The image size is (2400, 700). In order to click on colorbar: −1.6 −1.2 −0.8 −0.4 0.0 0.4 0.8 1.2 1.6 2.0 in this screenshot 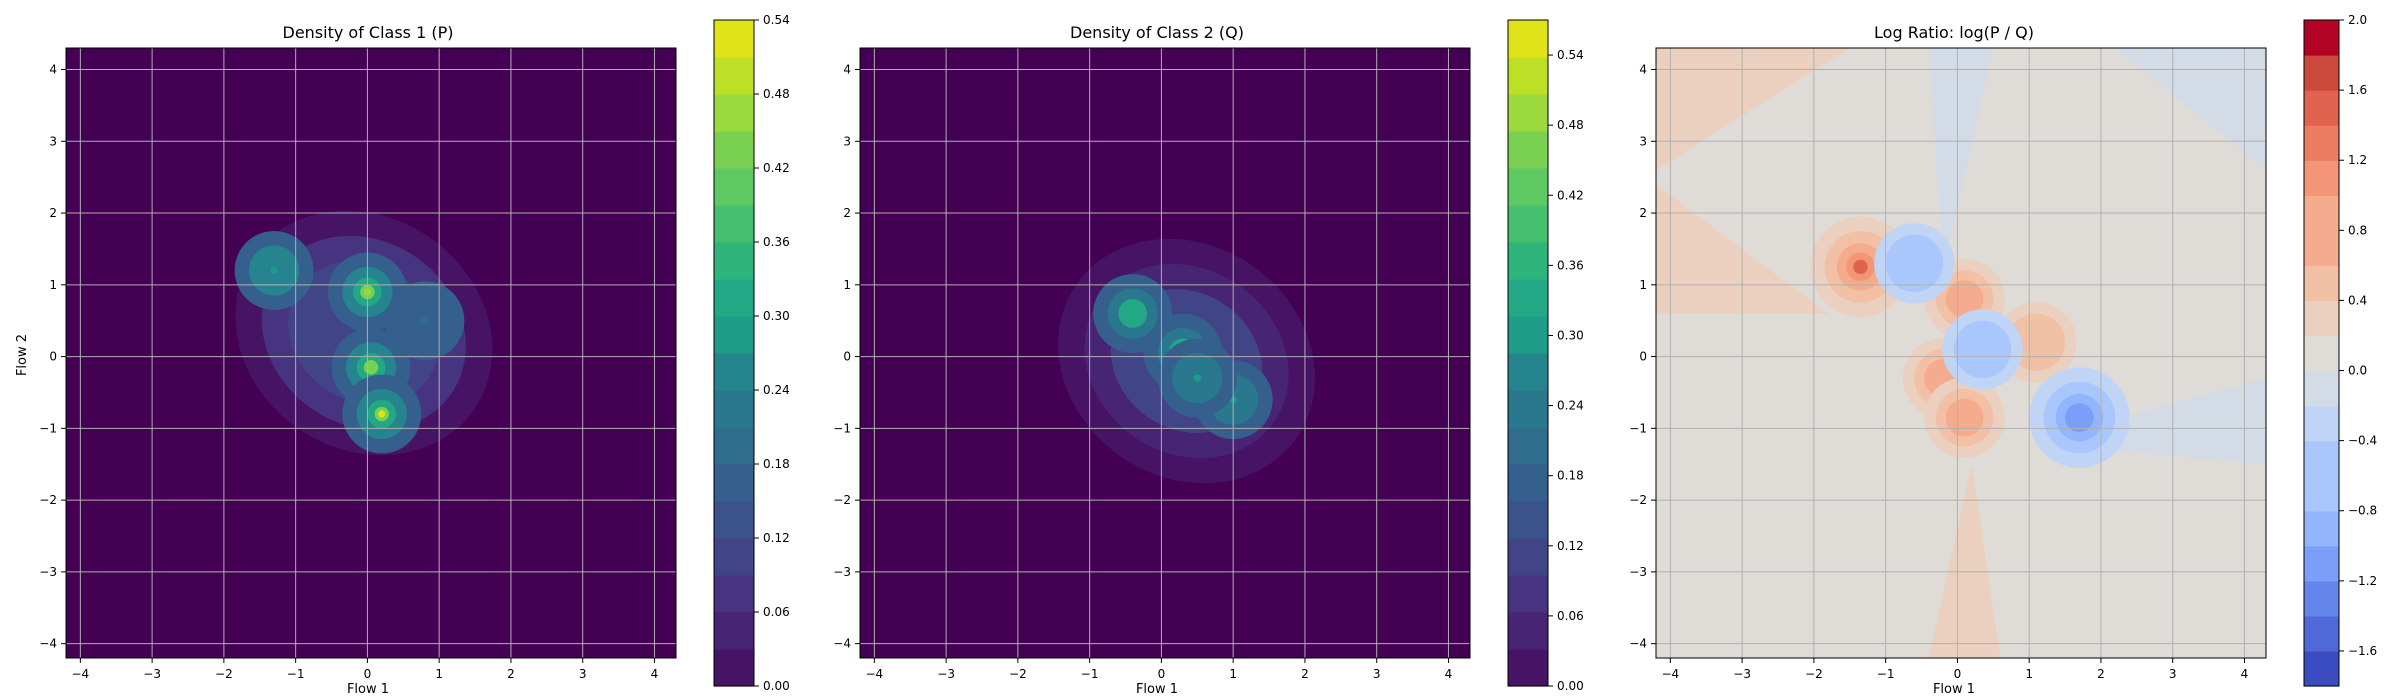, I will do `click(2340, 350)`.